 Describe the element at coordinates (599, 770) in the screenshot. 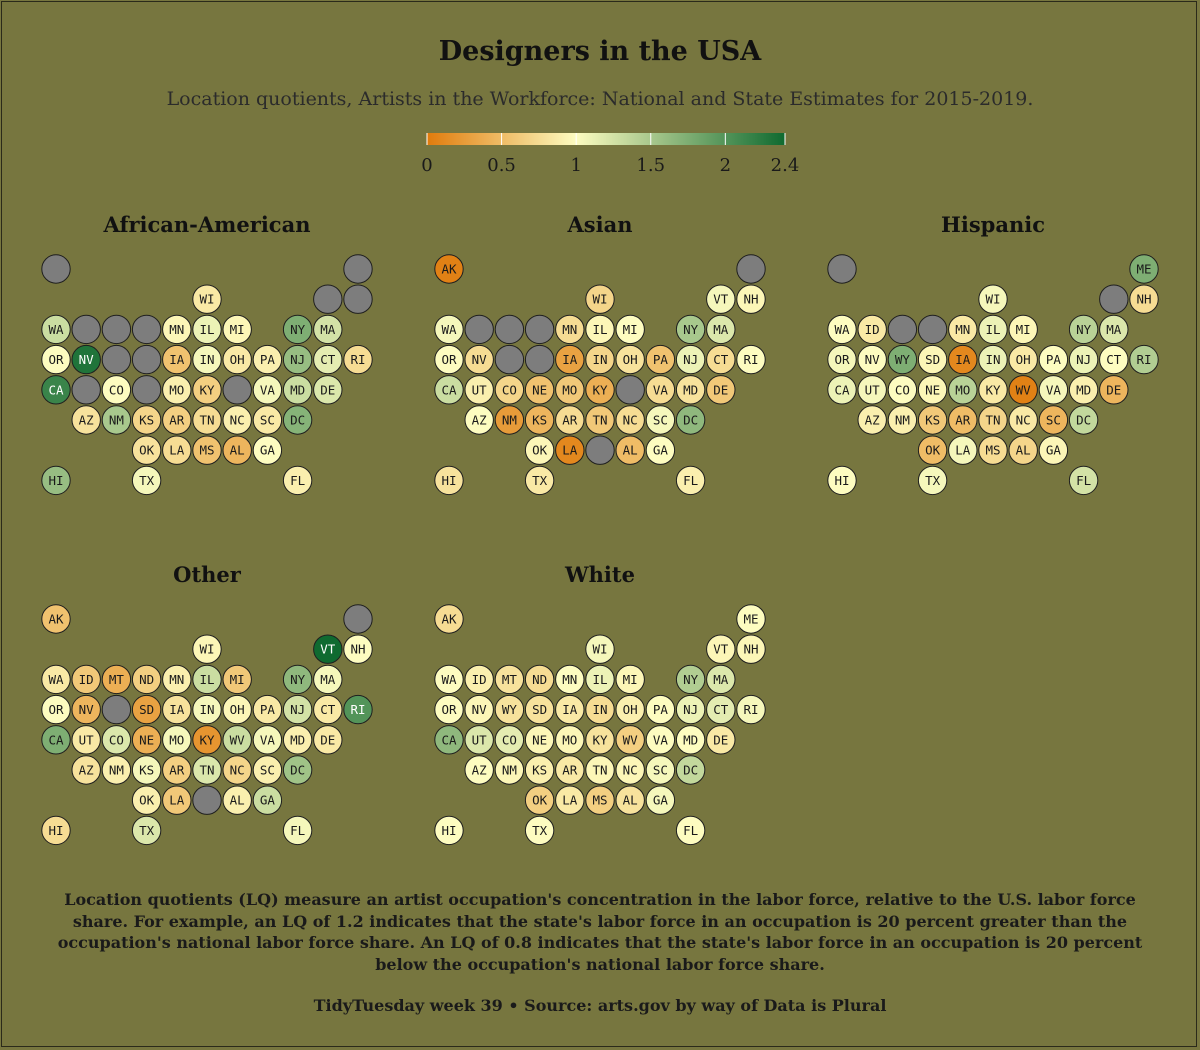

I see `state-label-tn: TN` at that location.